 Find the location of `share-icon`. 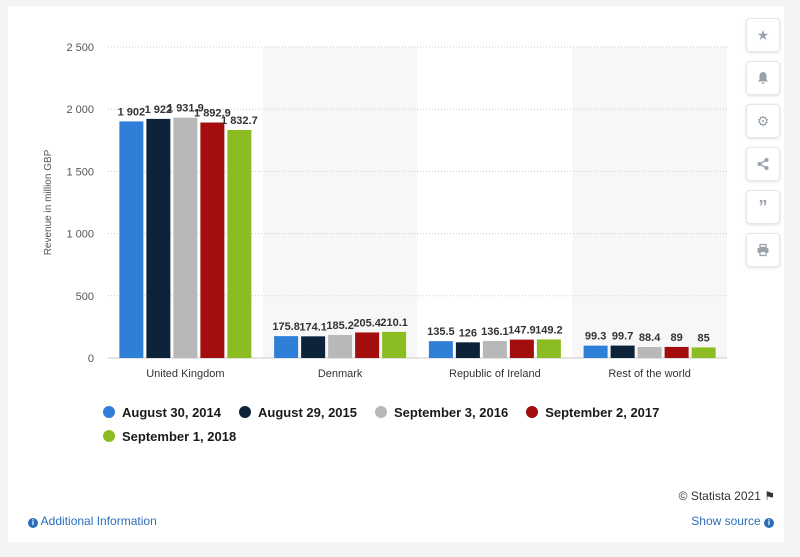

share-icon is located at coordinates (763, 164).